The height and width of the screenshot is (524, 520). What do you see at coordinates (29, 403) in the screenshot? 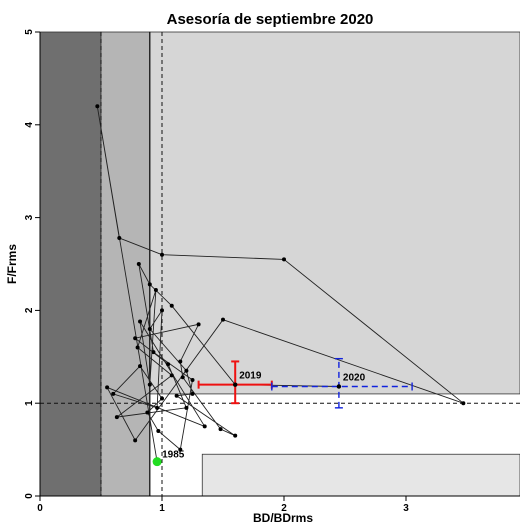
I see `y-tick-label-1: 1` at bounding box center [29, 403].